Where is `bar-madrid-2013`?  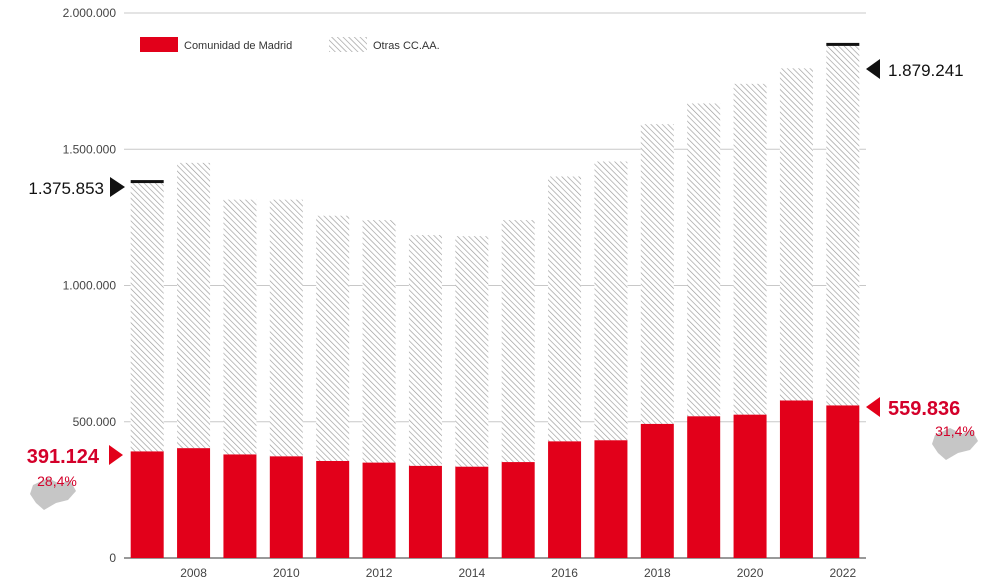
bar-madrid-2013 is located at coordinates (425, 511).